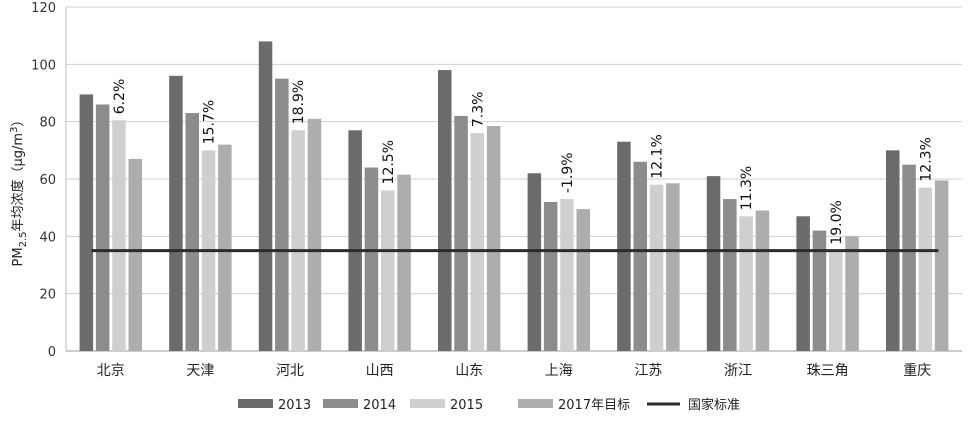  What do you see at coordinates (192, 232) in the screenshot?
I see `bar-2014-天津` at bounding box center [192, 232].